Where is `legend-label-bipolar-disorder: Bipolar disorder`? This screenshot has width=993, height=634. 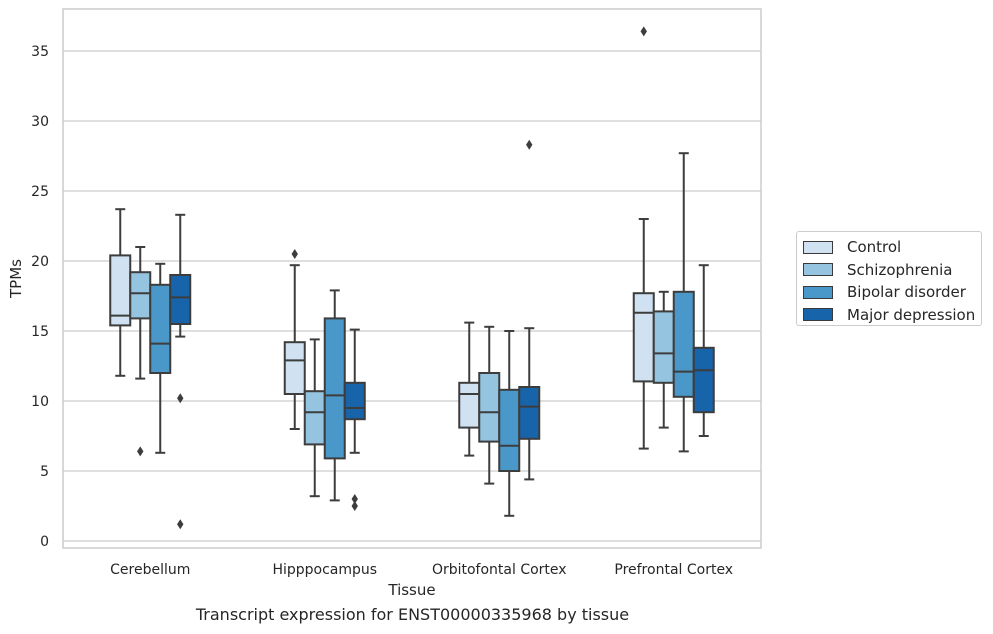 legend-label-bipolar-disorder: Bipolar disorder is located at coordinates (906, 292).